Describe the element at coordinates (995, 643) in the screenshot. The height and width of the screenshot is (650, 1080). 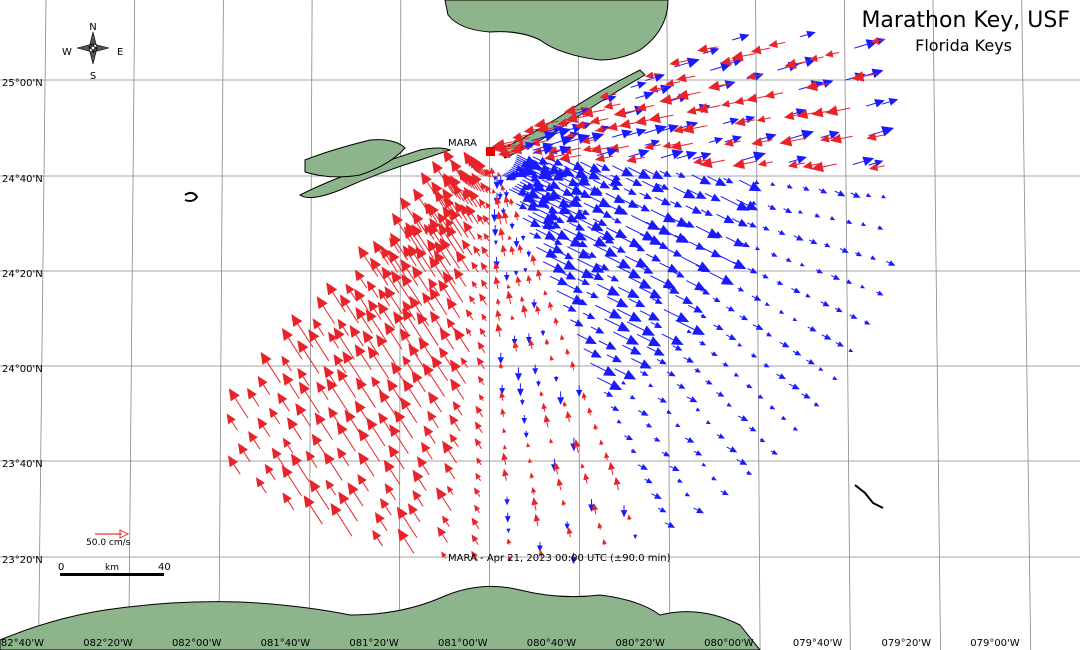
I see `lon-label: 079°00'W` at that location.